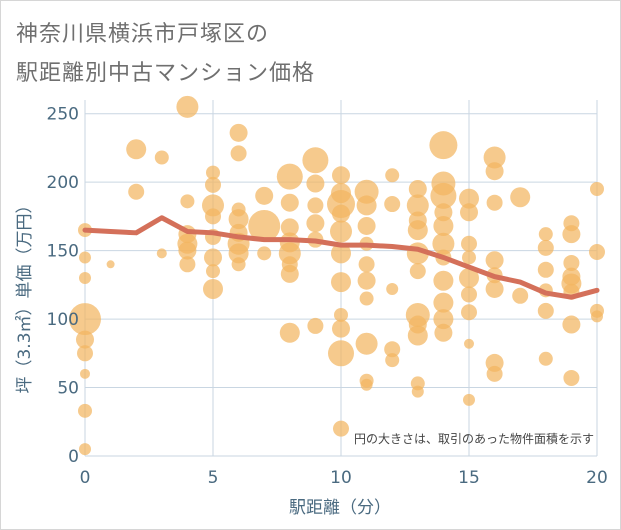 The width and height of the screenshot is (621, 530). I want to click on x-tick-label: 10, so click(341, 478).